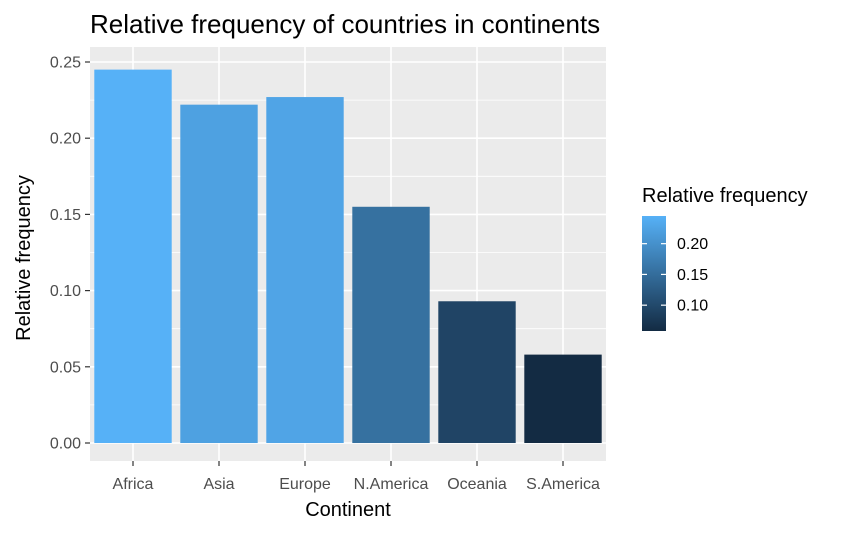 The height and width of the screenshot is (538, 865). Describe the element at coordinates (133, 256) in the screenshot. I see `bar-africa` at that location.